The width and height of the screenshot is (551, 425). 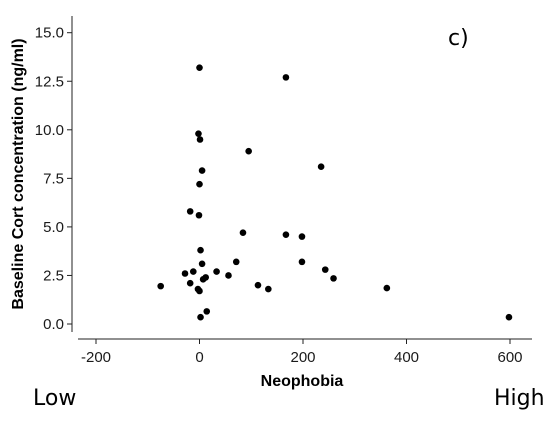 What do you see at coordinates (458, 38) in the screenshot?
I see `panel-label: c)` at bounding box center [458, 38].